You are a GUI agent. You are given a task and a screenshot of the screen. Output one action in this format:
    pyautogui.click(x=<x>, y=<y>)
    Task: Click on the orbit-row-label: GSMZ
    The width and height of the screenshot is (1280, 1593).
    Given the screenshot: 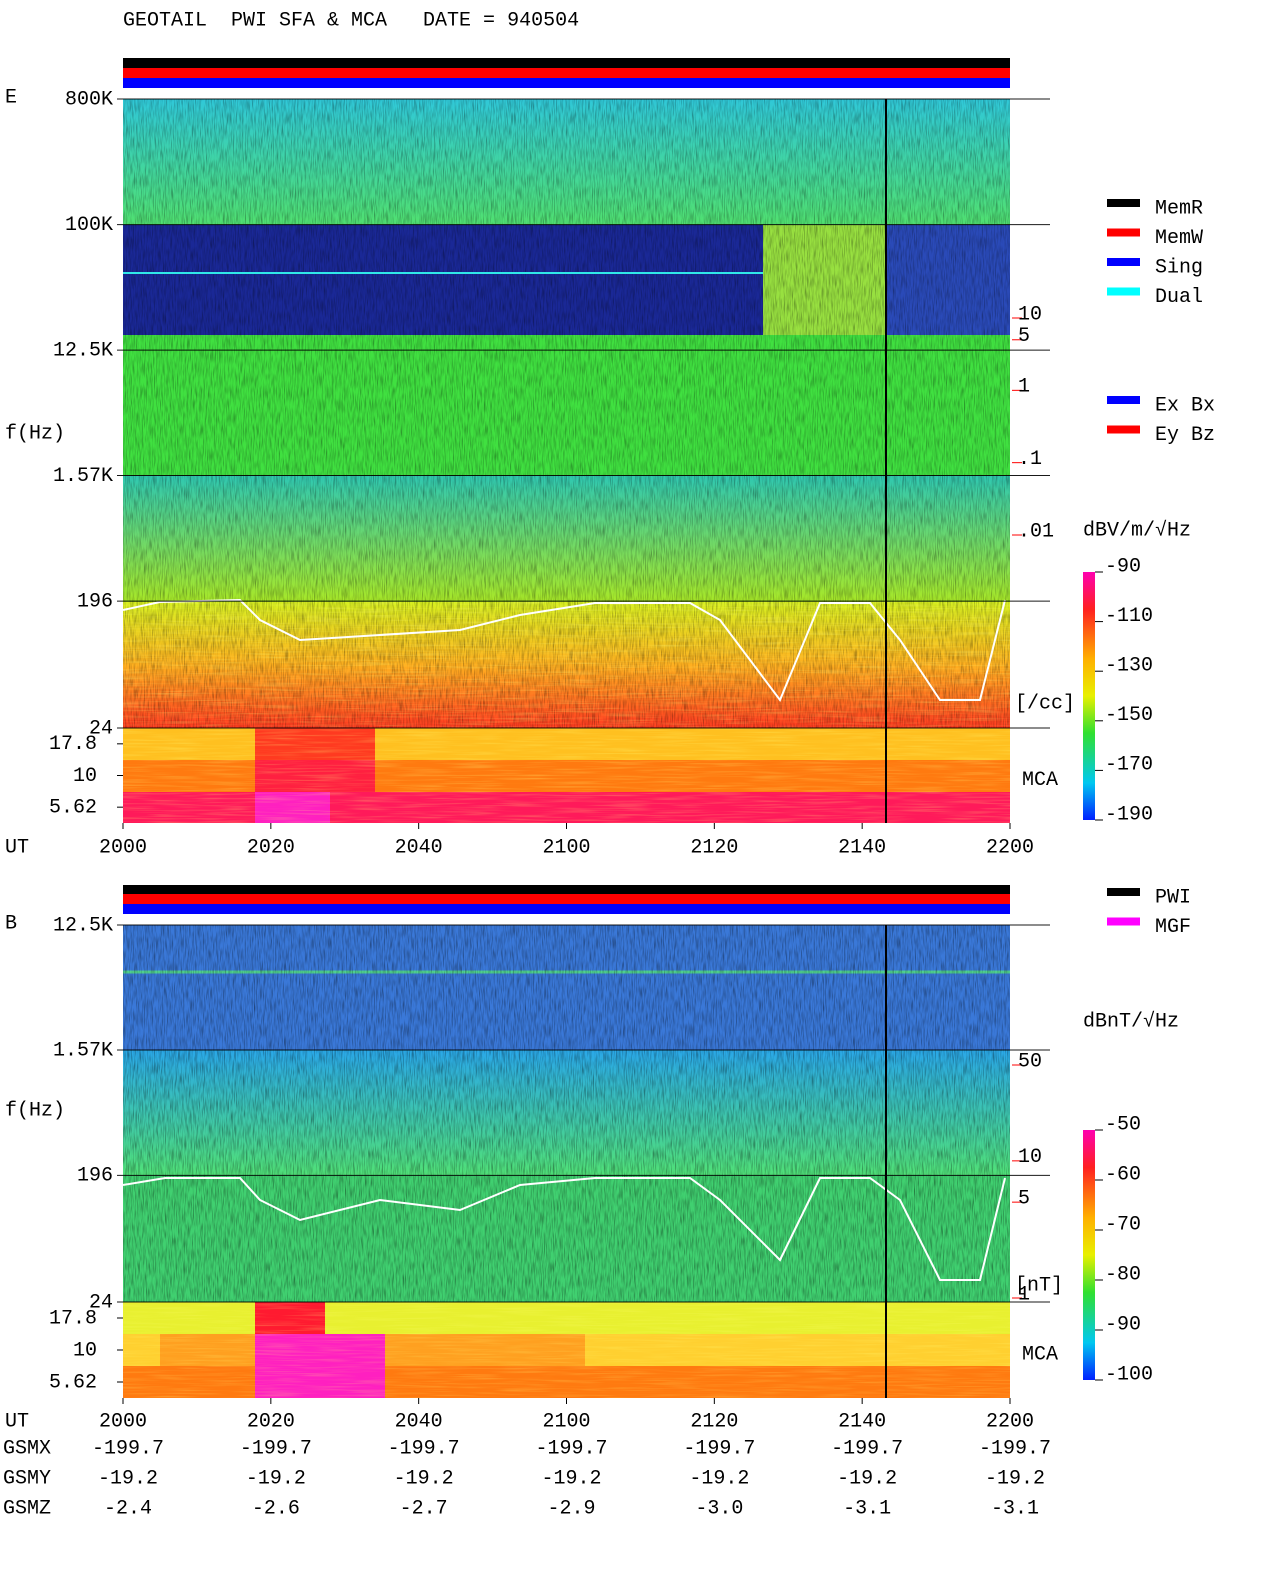 What is the action you would take?
    pyautogui.click(x=27, y=1508)
    